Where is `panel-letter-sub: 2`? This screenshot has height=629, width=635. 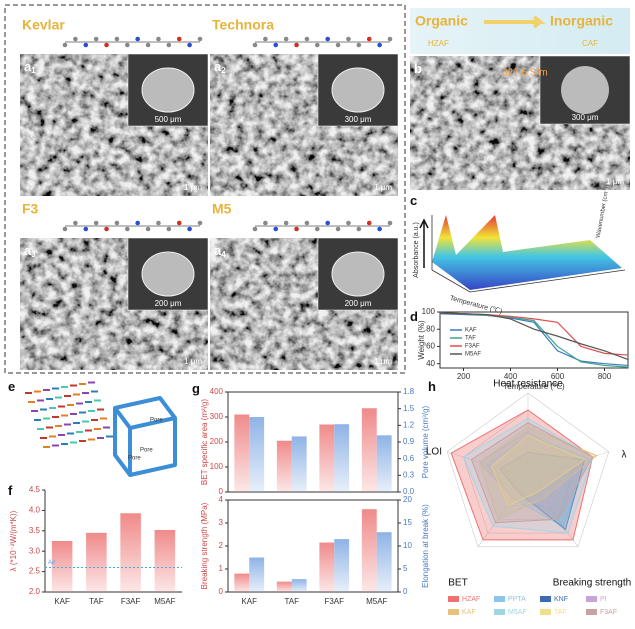 panel-letter-sub: 2 is located at coordinates (223, 70).